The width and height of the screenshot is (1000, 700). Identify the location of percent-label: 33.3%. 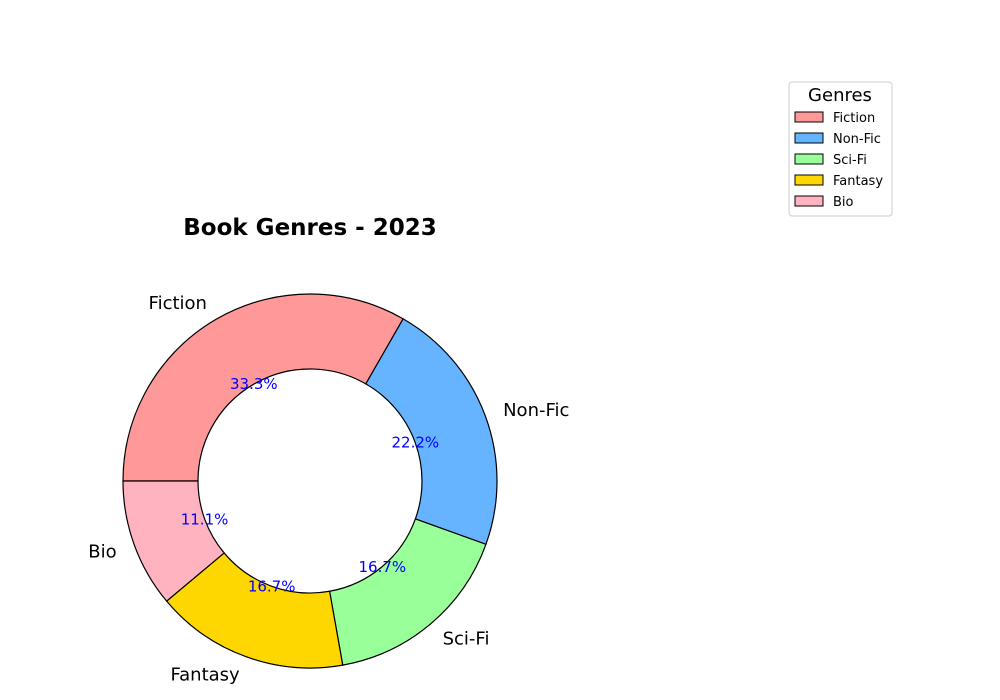
(254, 384).